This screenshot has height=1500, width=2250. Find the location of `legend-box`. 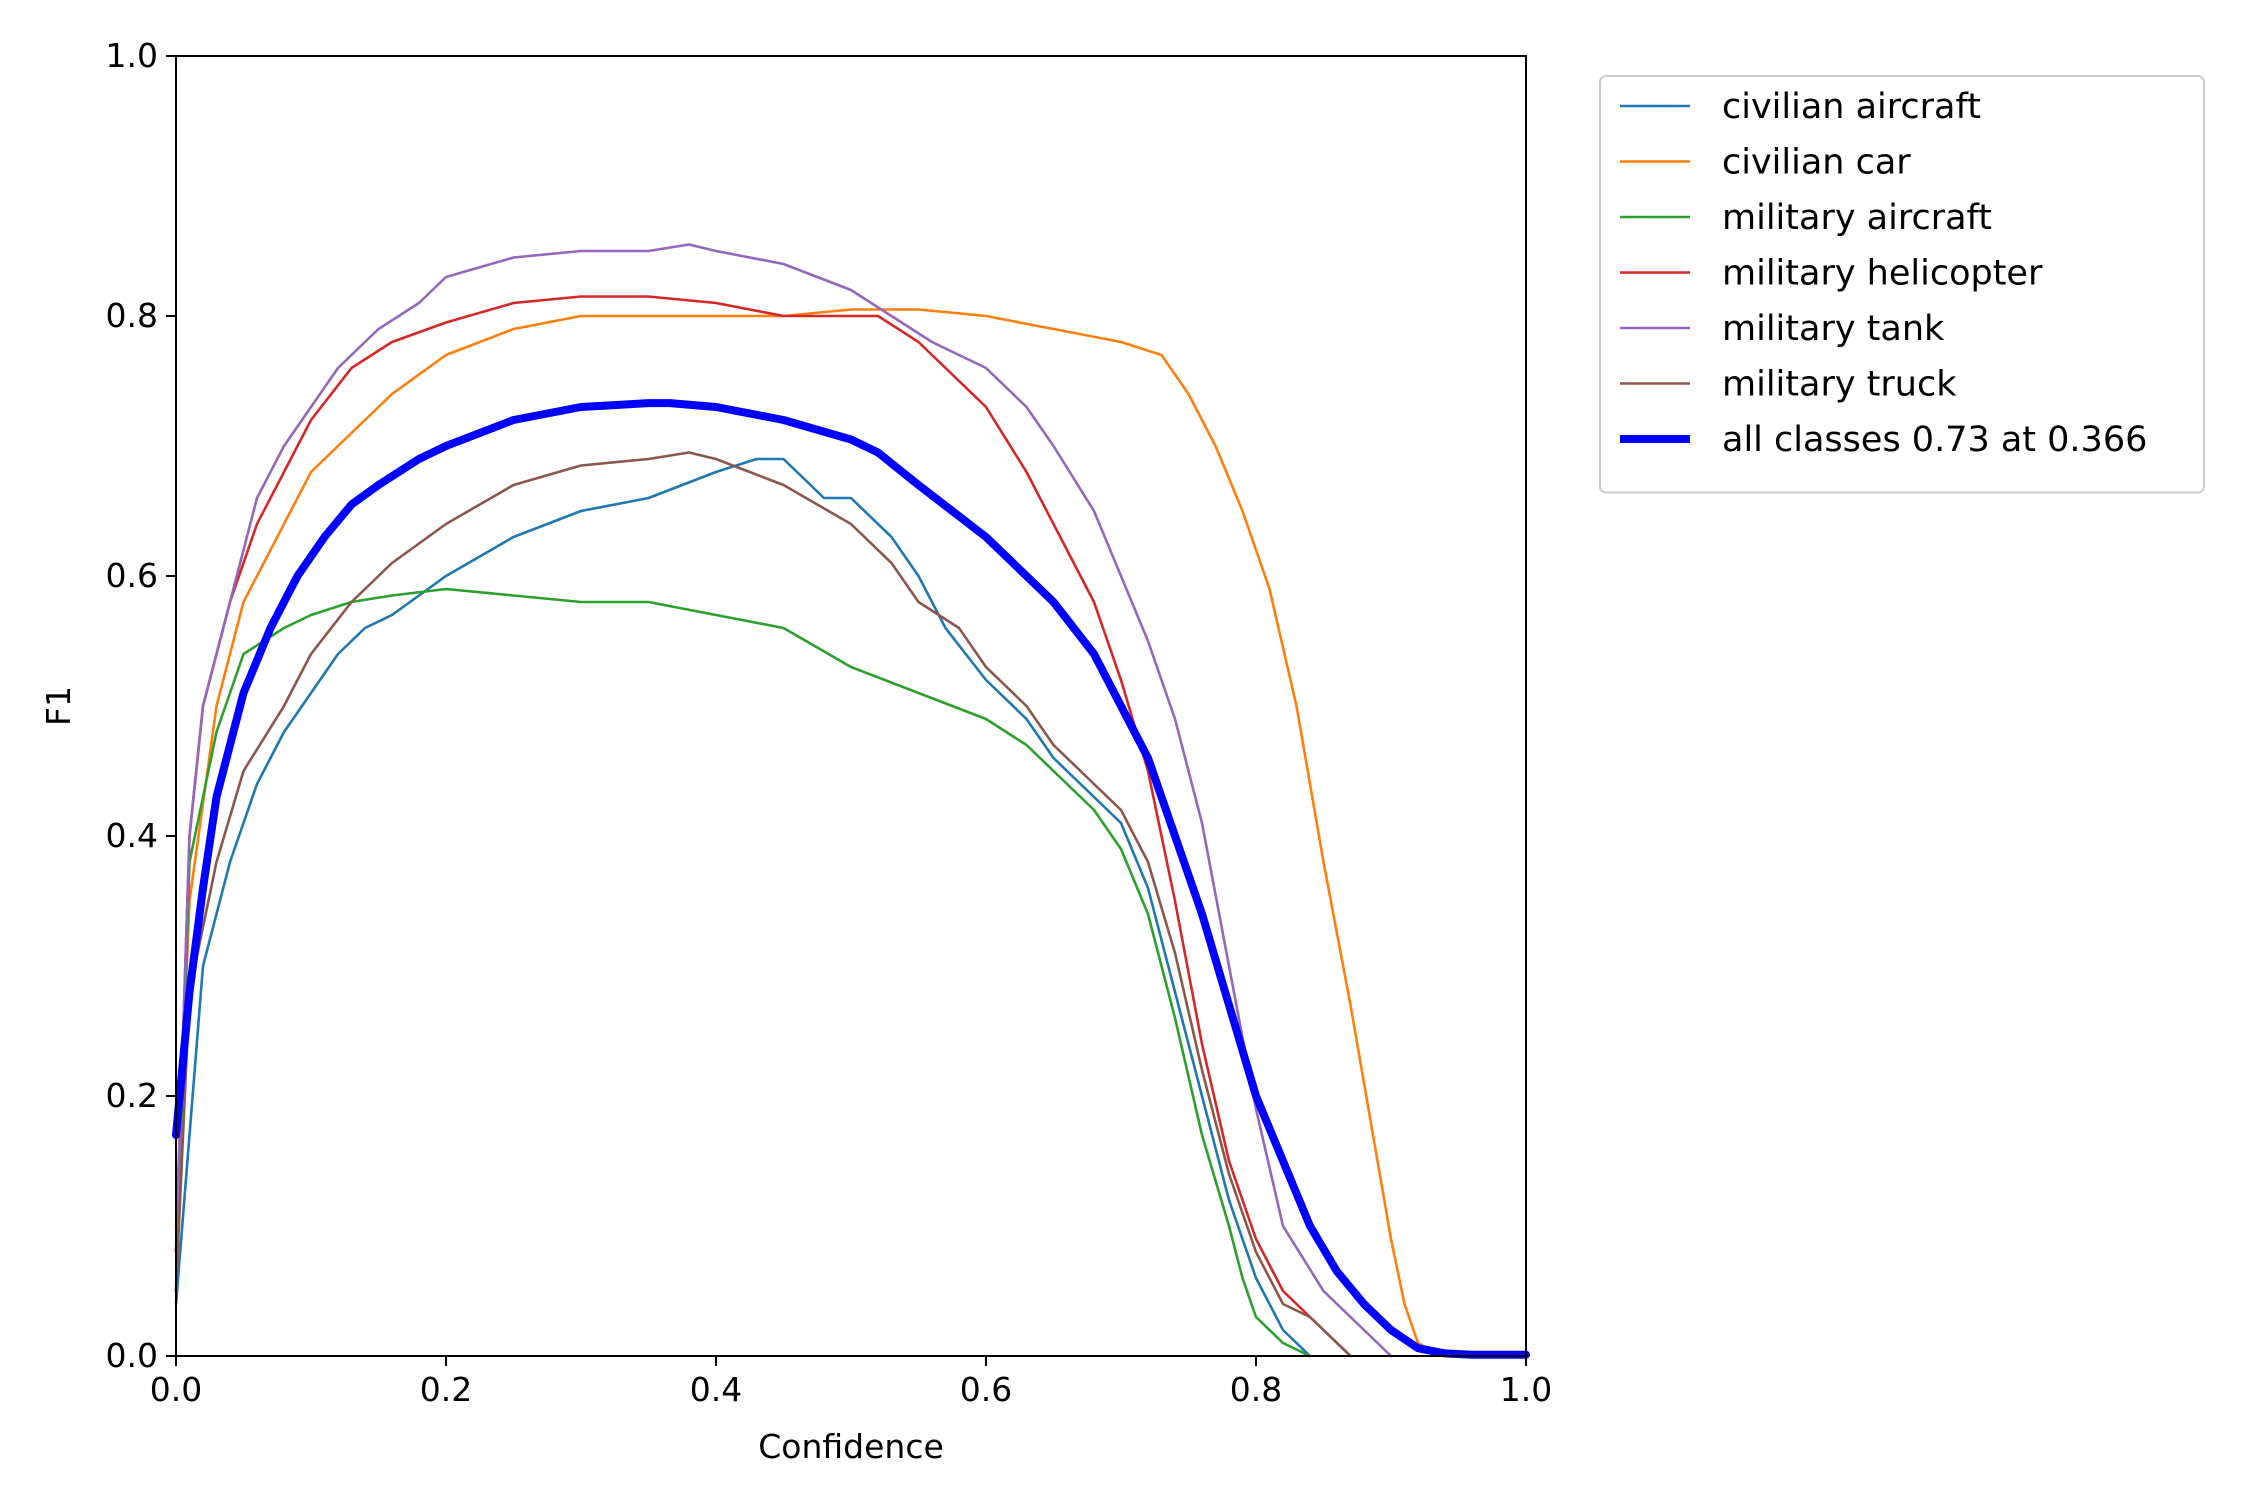

legend-box is located at coordinates (1902, 284).